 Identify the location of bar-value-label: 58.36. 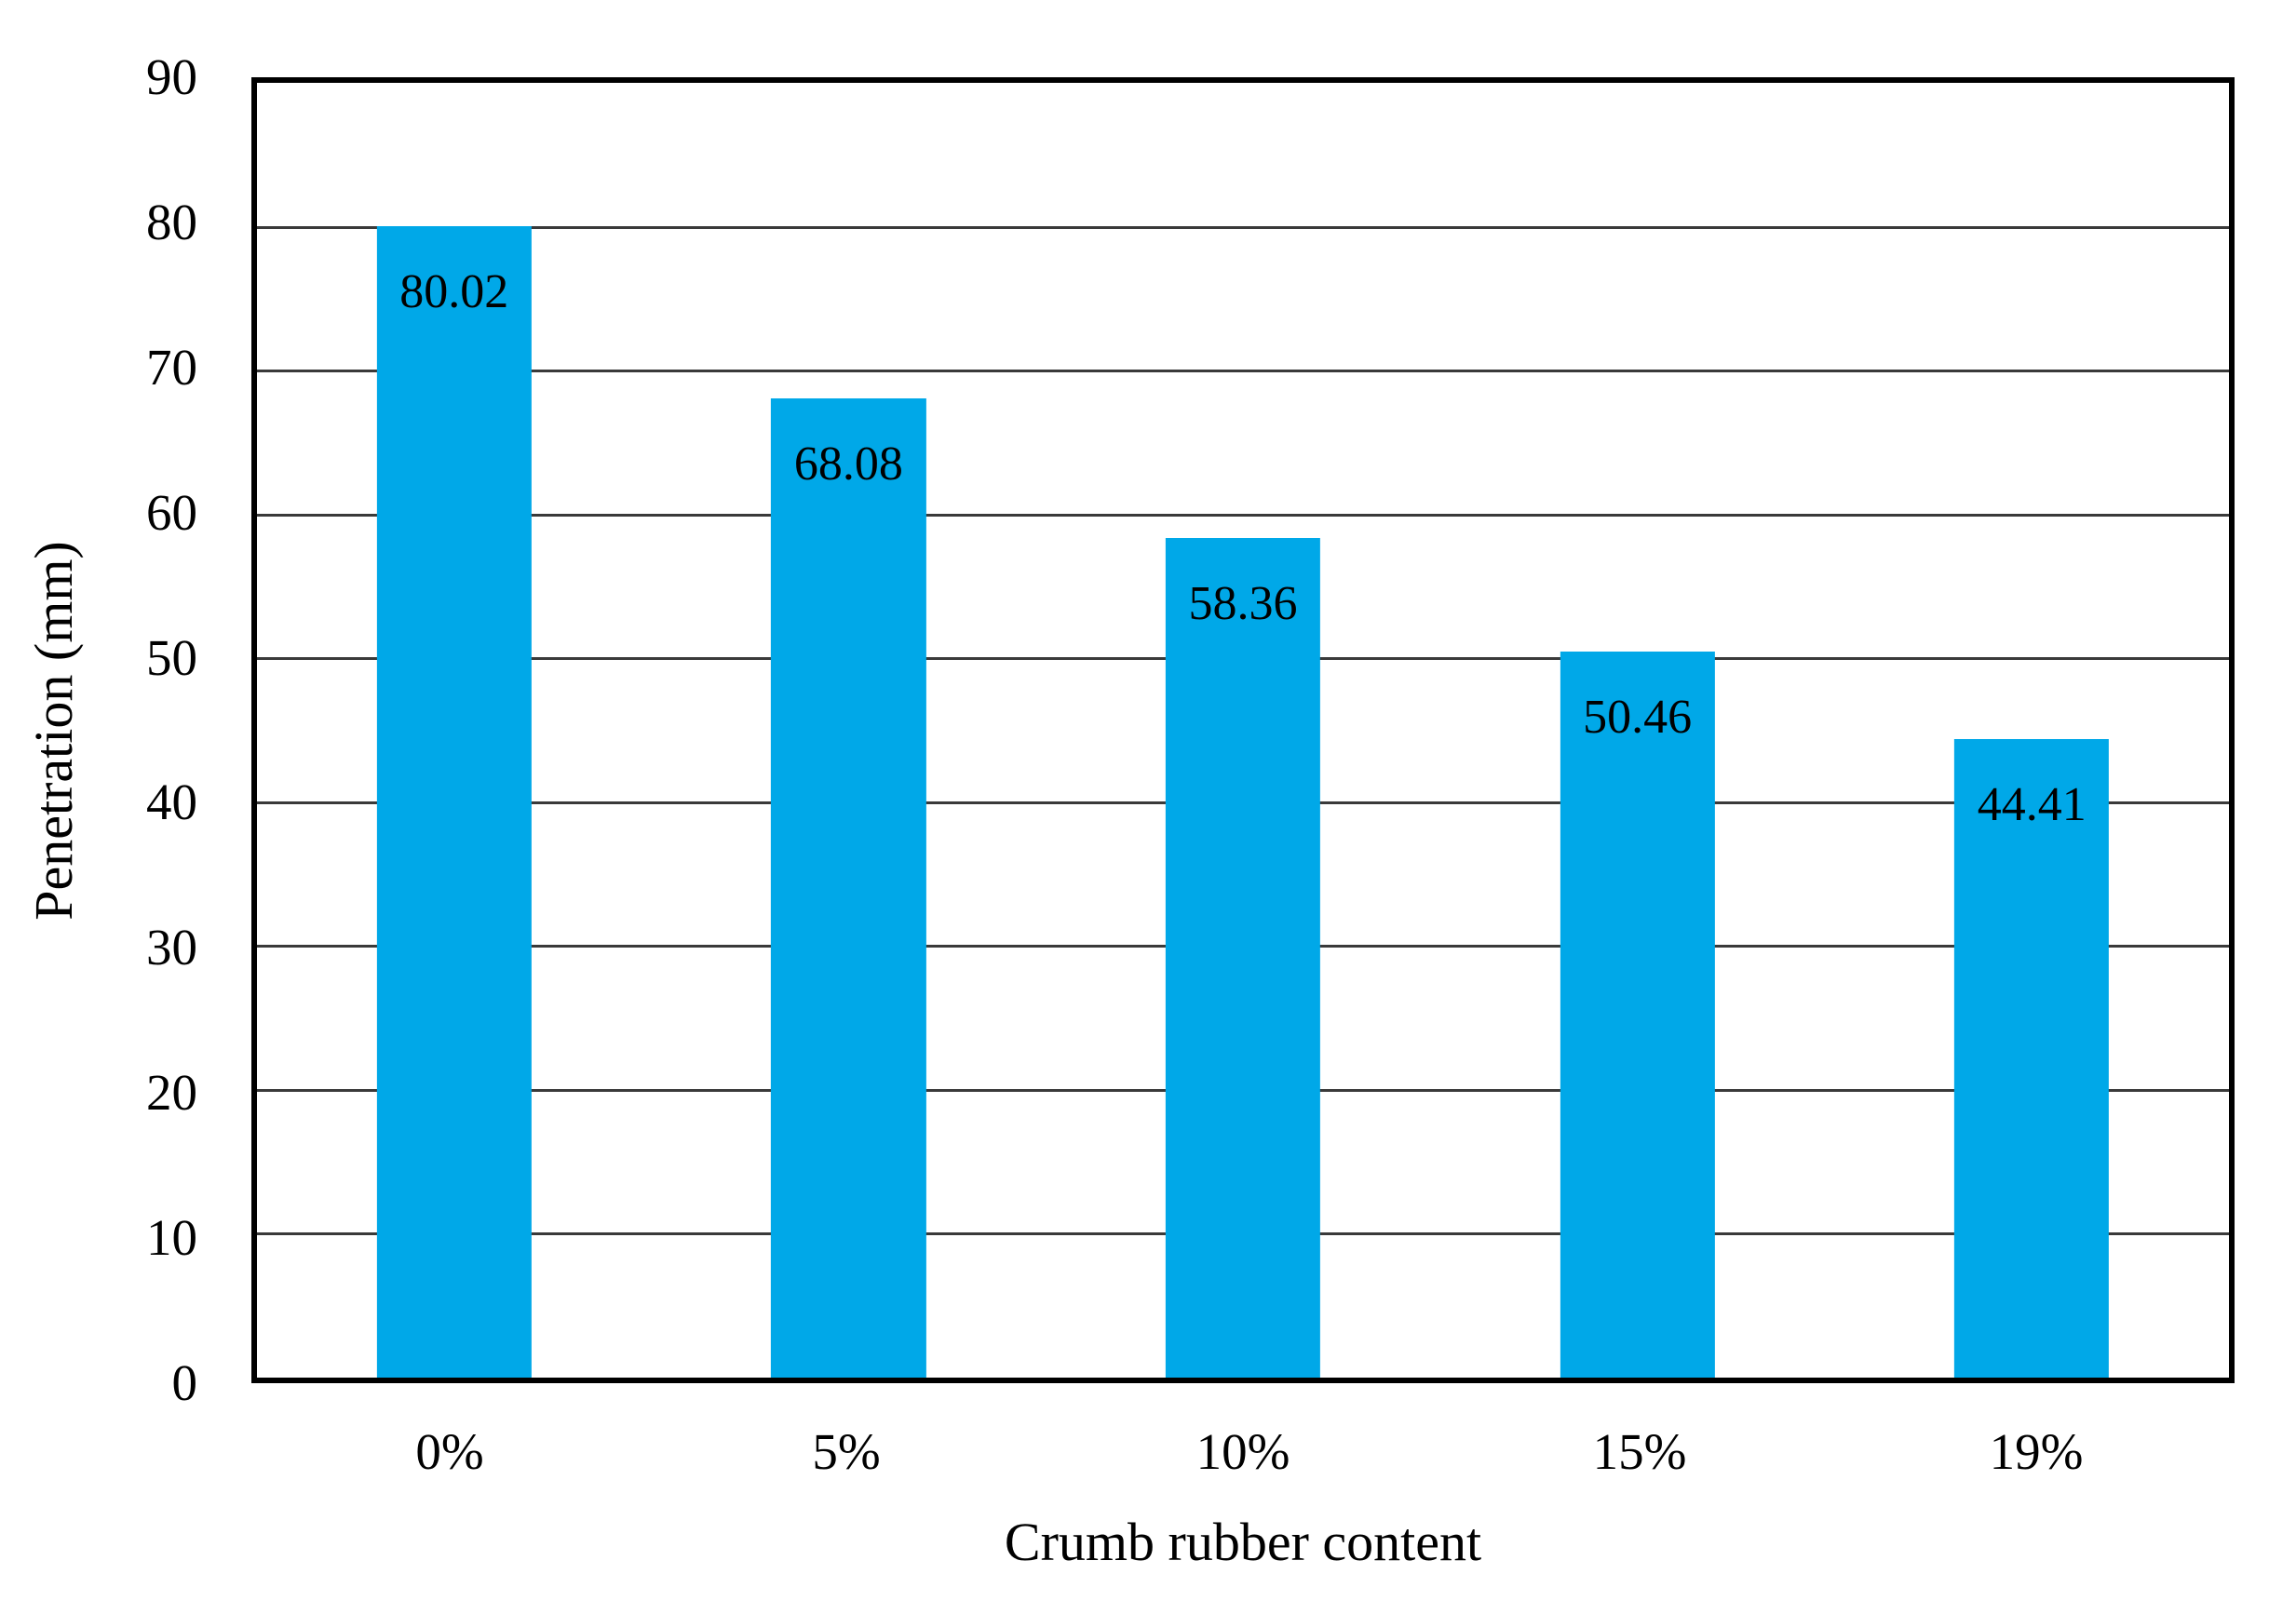
(1243, 604).